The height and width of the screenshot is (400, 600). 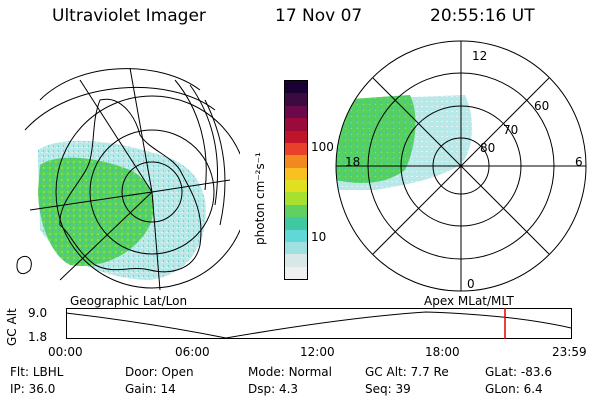 What do you see at coordinates (33, 389) in the screenshot?
I see `info-ip: IP: 36.0` at bounding box center [33, 389].